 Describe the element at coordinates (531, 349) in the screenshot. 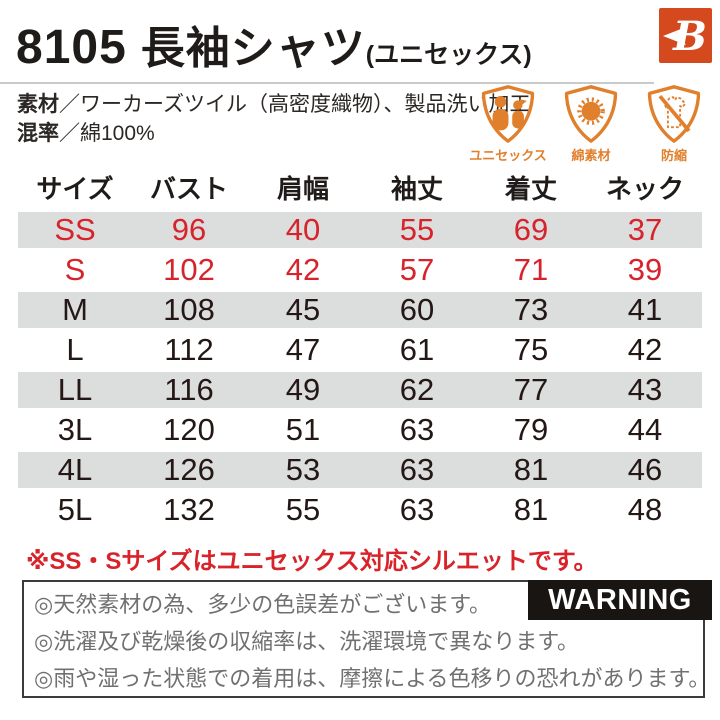

I see `measurement-cell: 75` at that location.